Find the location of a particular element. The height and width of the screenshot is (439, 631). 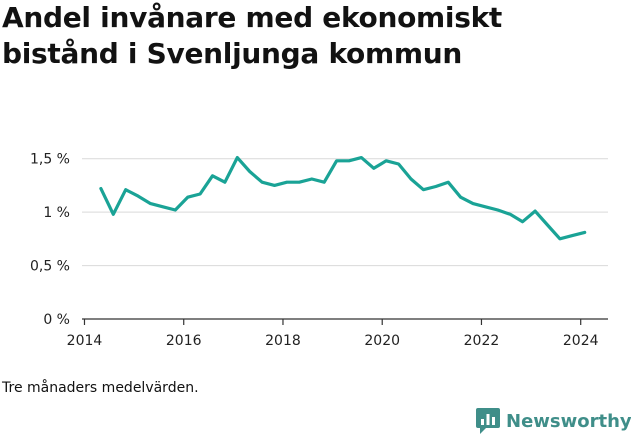

x-tick-label: 2024 is located at coordinates (581, 341).